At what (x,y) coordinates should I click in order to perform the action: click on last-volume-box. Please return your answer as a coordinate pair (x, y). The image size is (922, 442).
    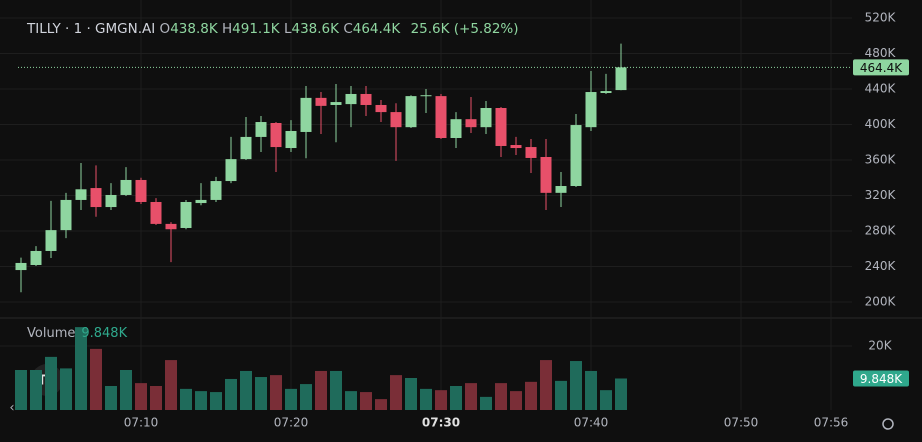
    Looking at the image, I should click on (881, 378).